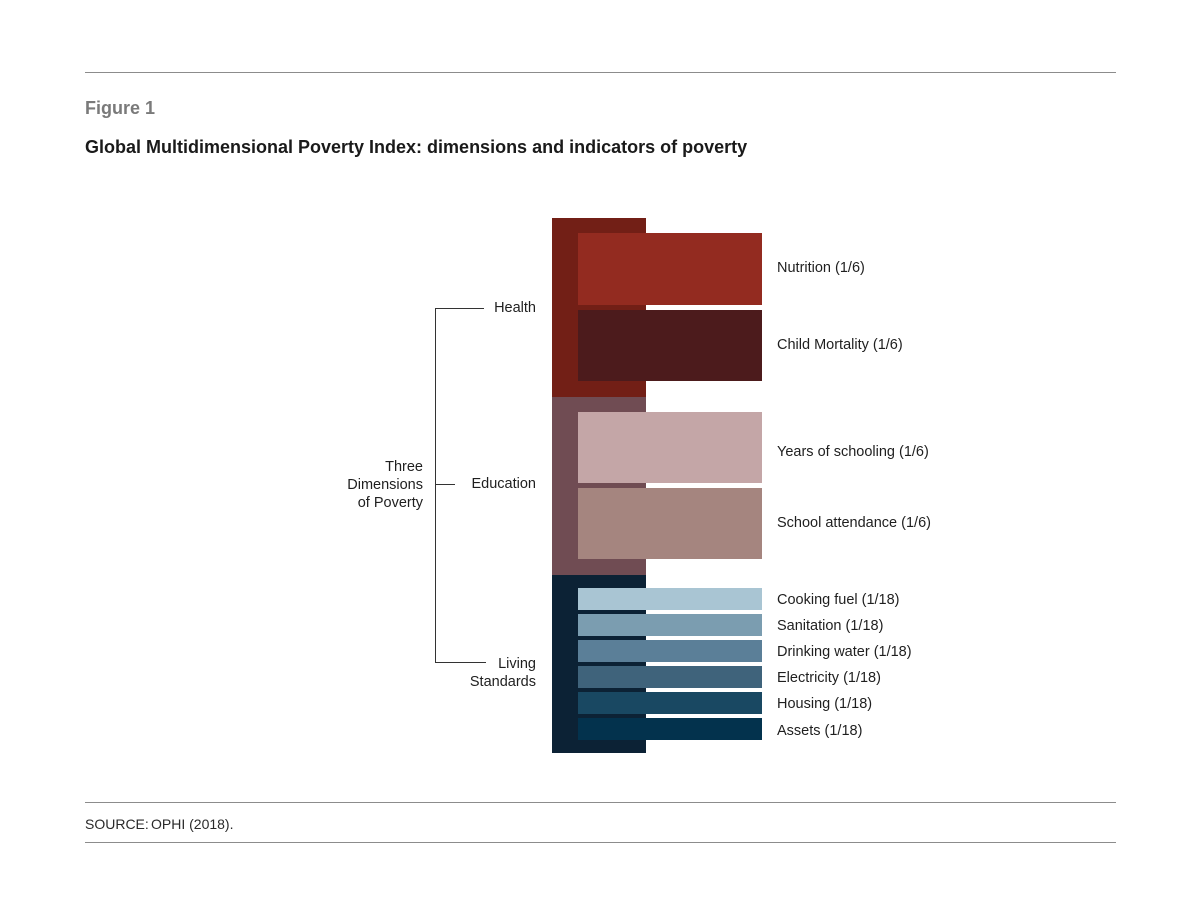  What do you see at coordinates (670, 486) in the screenshot?
I see `indicator-bars` at bounding box center [670, 486].